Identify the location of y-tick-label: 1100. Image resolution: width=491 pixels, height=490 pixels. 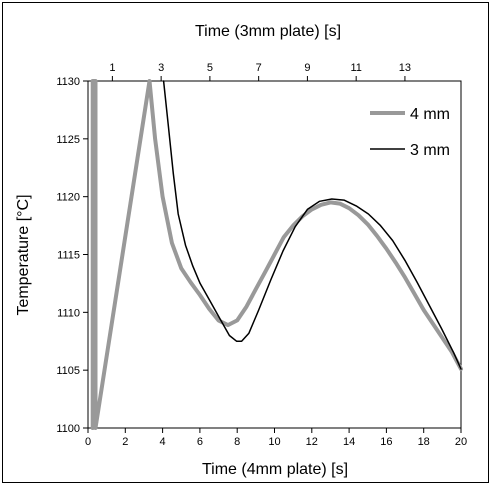
(68, 429).